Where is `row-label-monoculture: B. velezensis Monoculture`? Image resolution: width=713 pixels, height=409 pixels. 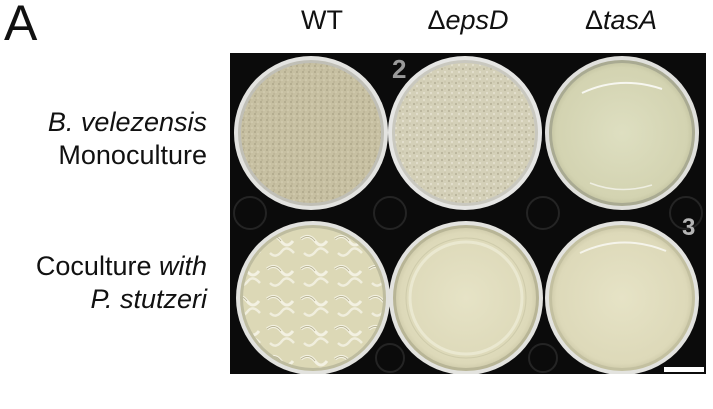 row-label-monoculture: B. velezensis Monoculture is located at coordinates (127, 139).